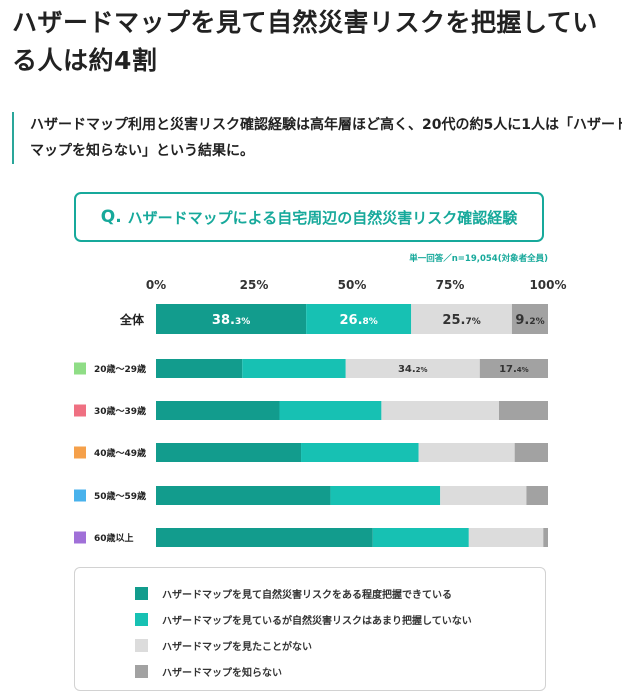  Describe the element at coordinates (478, 259) in the screenshot. I see `sample-note: 単一回答／n=19,054(対象者全員)` at that location.